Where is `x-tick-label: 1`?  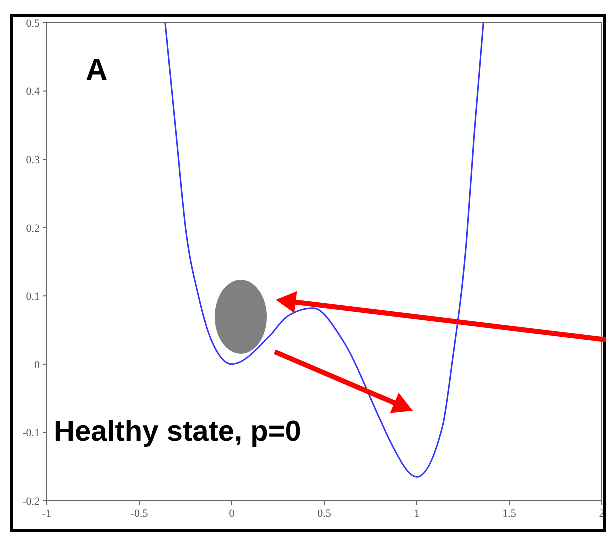
x-tick-label: 1 is located at coordinates (417, 514).